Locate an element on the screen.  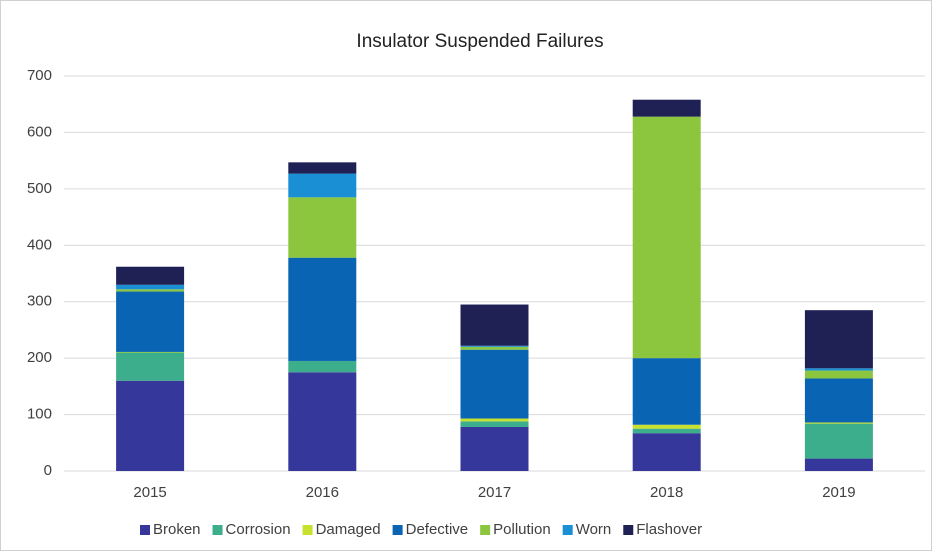
legend-label: Damaged is located at coordinates (348, 529).